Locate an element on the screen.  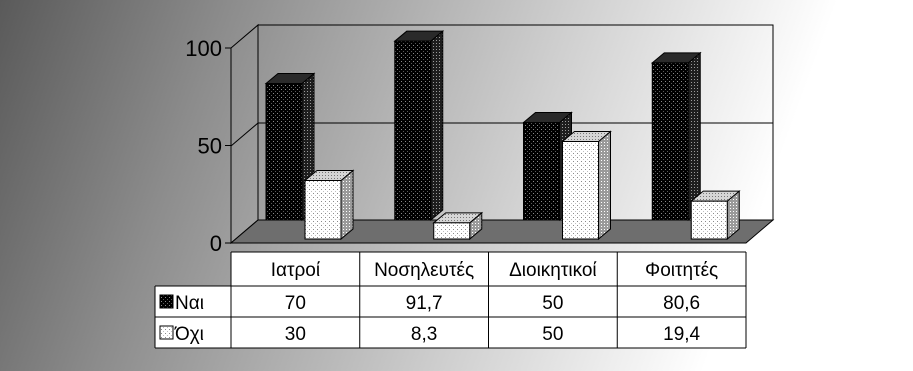
legend-label: Ναι is located at coordinates (189, 303).